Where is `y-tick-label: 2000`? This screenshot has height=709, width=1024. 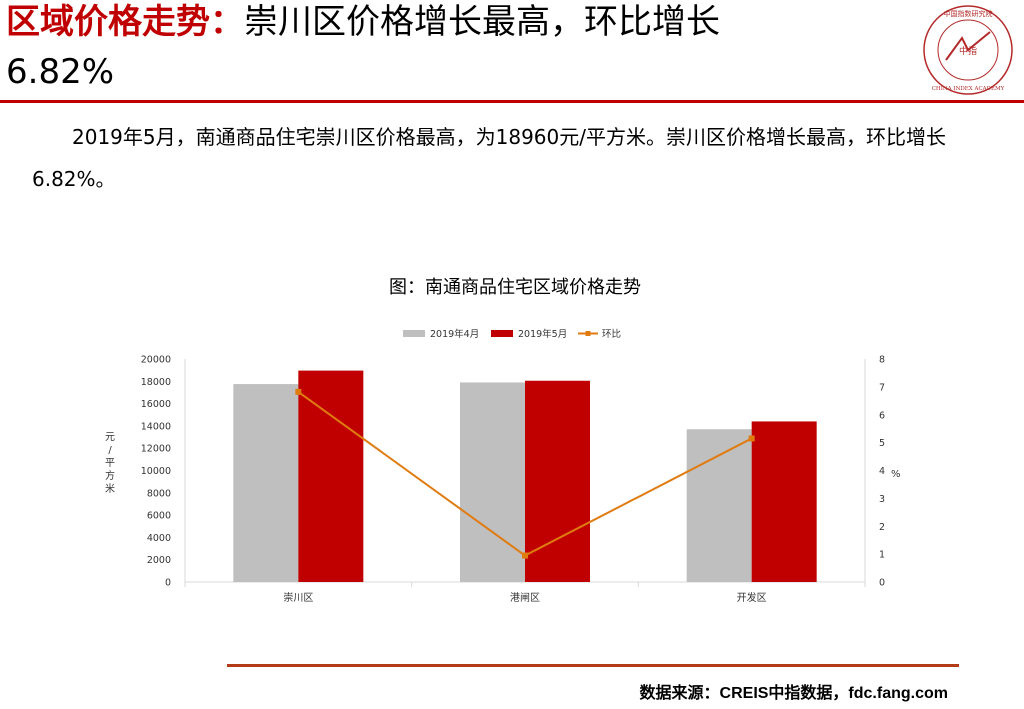
y-tick-label: 2000 is located at coordinates (159, 560).